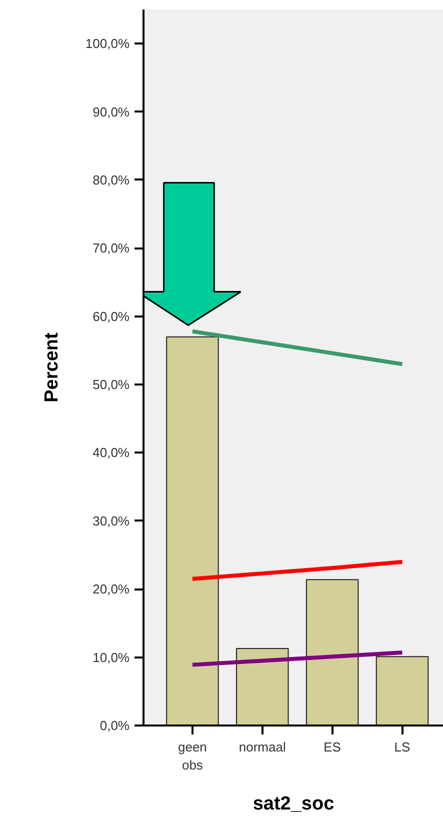 This screenshot has width=443, height=820. I want to click on x-tick-label: normaal, so click(262, 747).